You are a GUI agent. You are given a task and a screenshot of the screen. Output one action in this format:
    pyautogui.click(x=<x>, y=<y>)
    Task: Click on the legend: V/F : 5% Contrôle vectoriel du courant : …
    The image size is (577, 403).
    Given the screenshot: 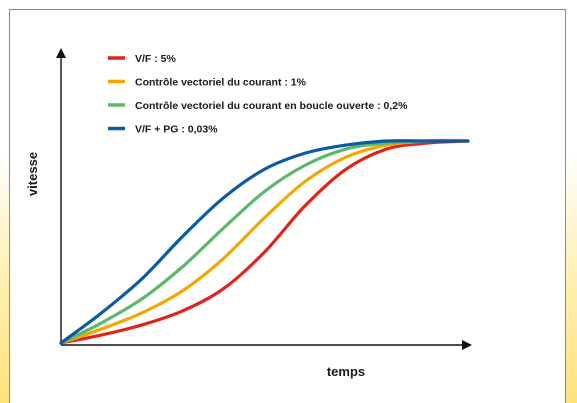 What is the action you would take?
    pyautogui.click(x=258, y=94)
    